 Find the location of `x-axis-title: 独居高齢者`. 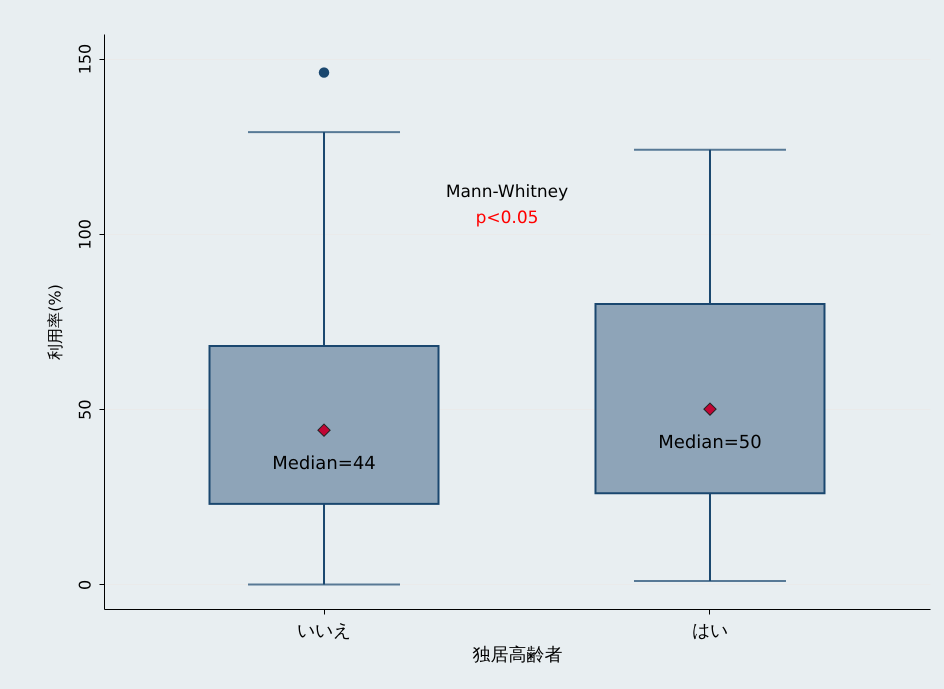

x-axis-title: 独居高齢者 is located at coordinates (517, 655).